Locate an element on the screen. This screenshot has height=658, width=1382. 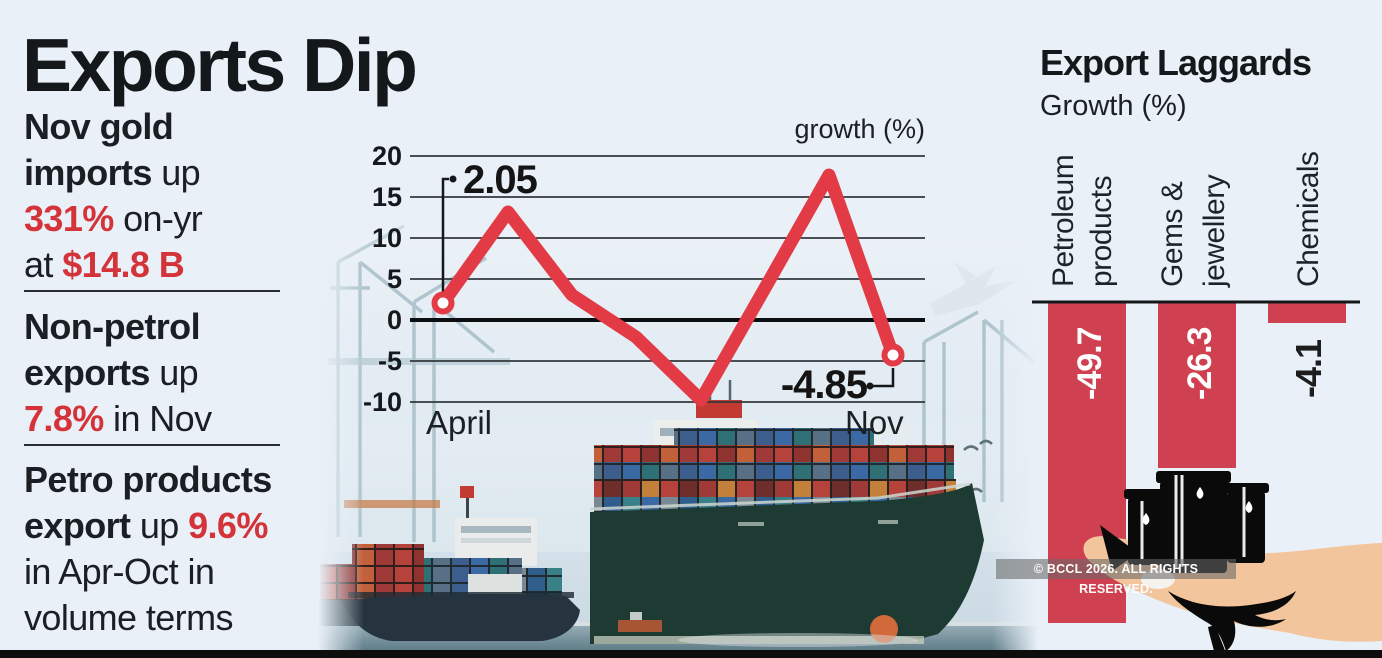
label-petroleum: Petroleum is located at coordinates (1063, 221).